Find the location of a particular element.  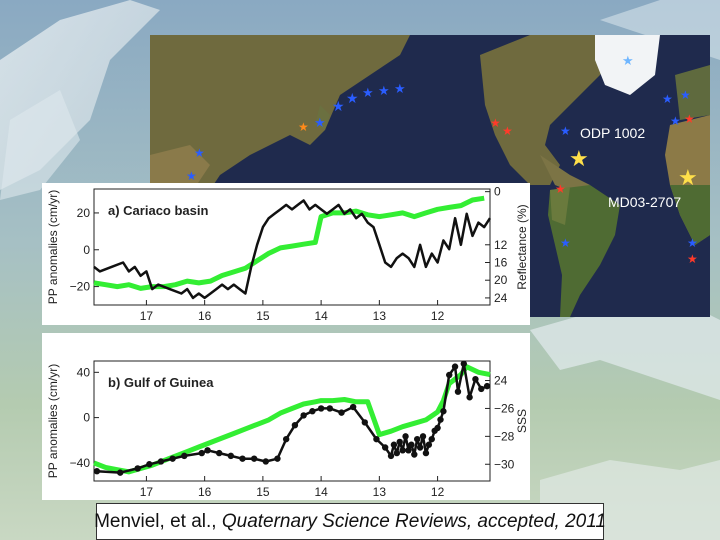

site-label-odp1002: ODP 1002 is located at coordinates (612, 133).